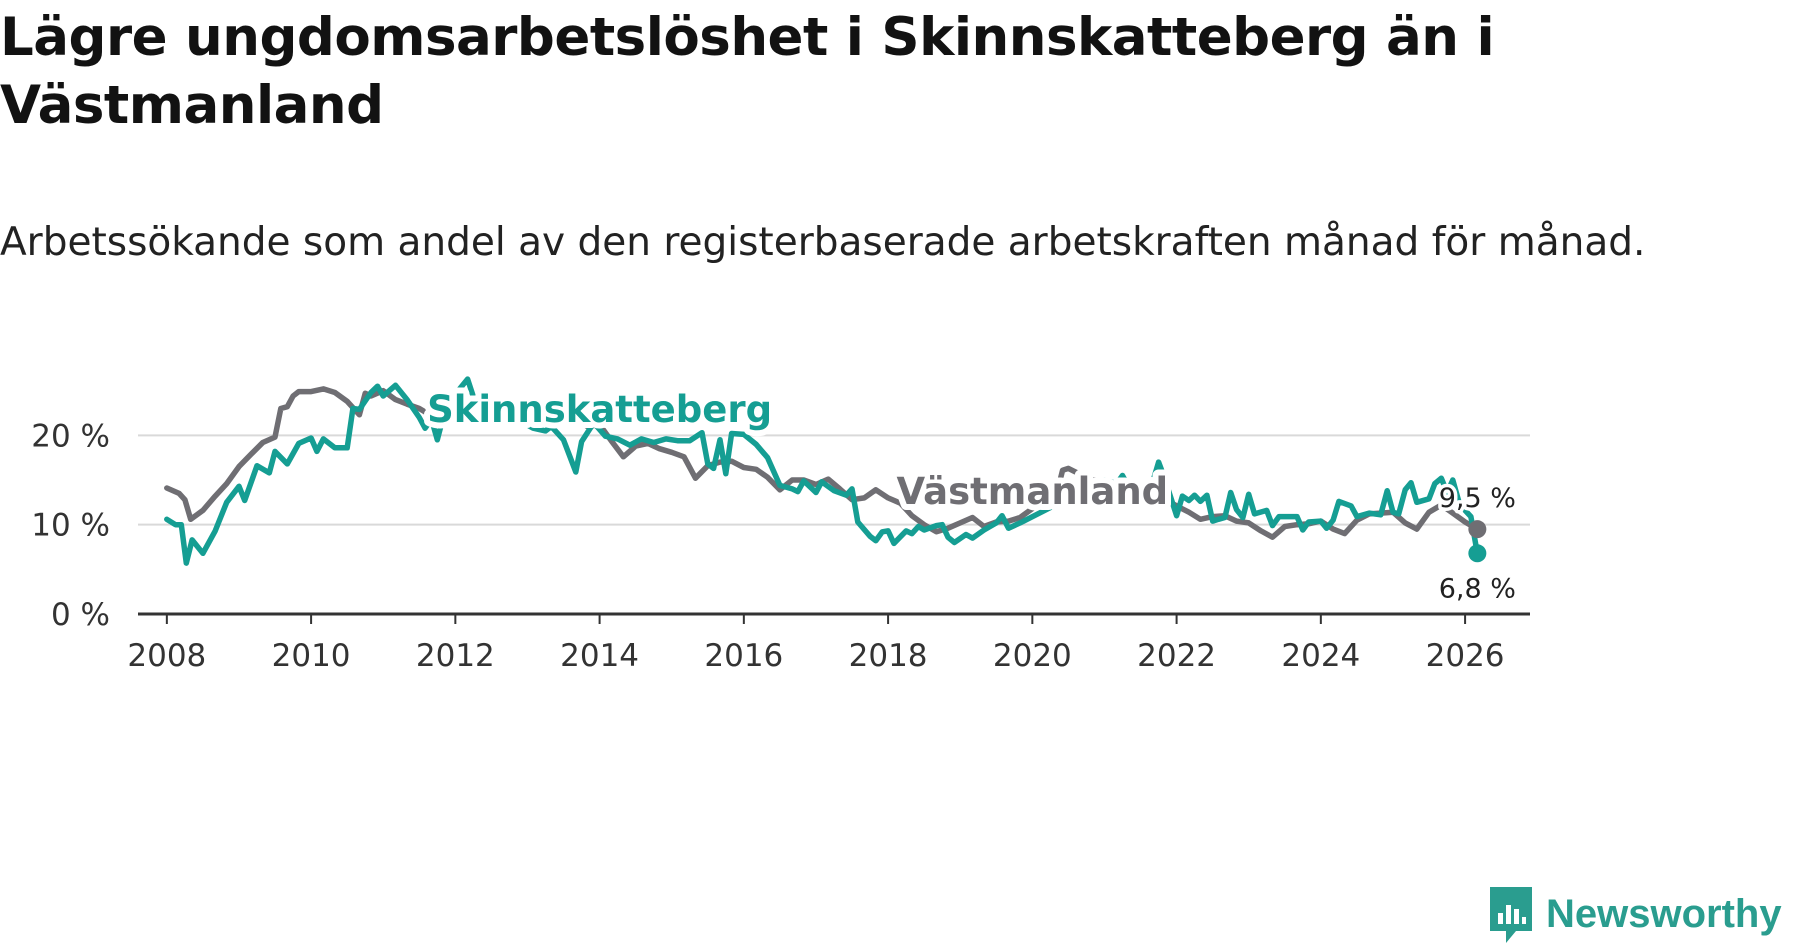  Describe the element at coordinates (1477, 498) in the screenshot. I see `end-label-västmanland: 9,5 %` at that location.